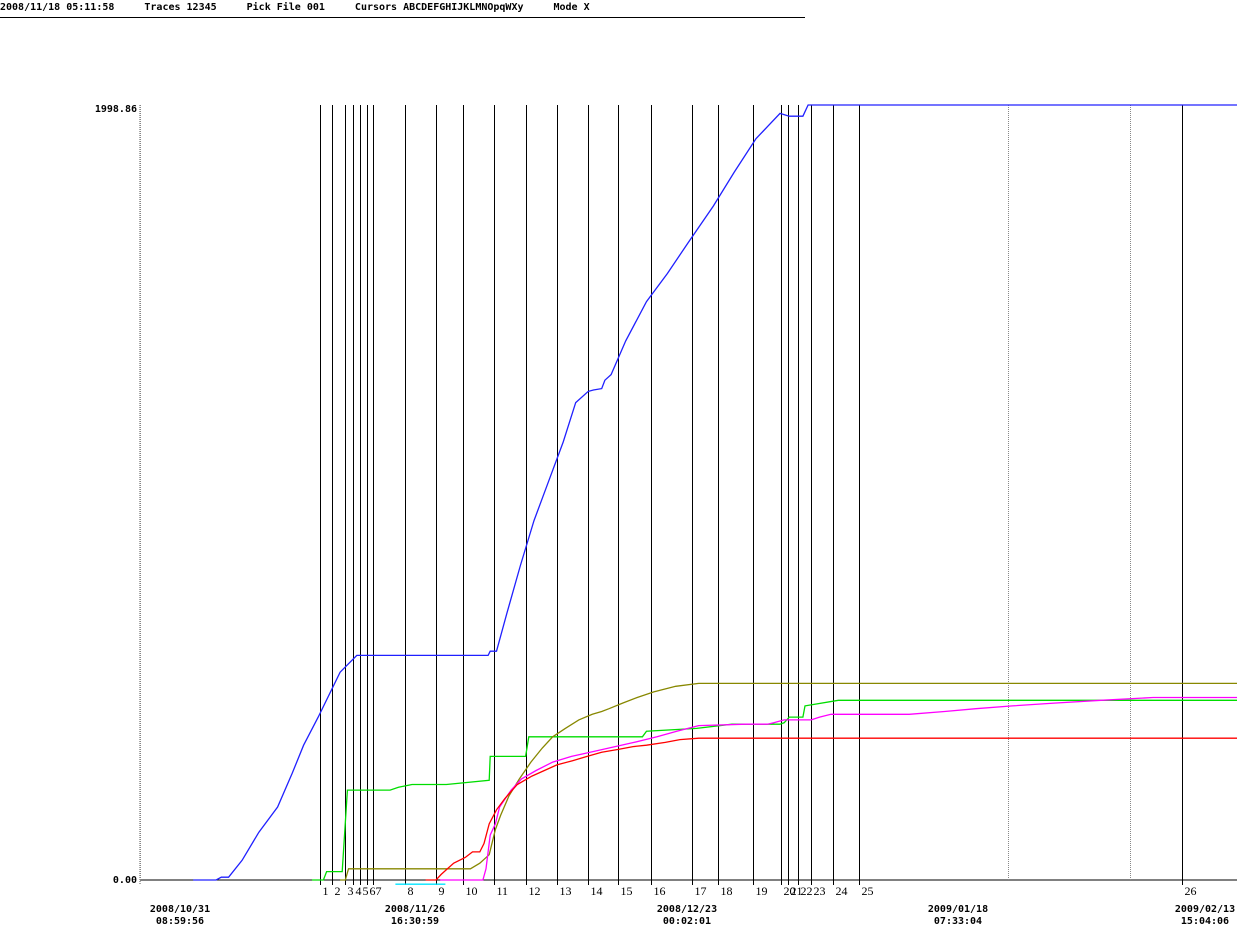 This screenshot has height=930, width=1237. What do you see at coordinates (326, 891) in the screenshot?
I see `cursor-label: 1` at bounding box center [326, 891].